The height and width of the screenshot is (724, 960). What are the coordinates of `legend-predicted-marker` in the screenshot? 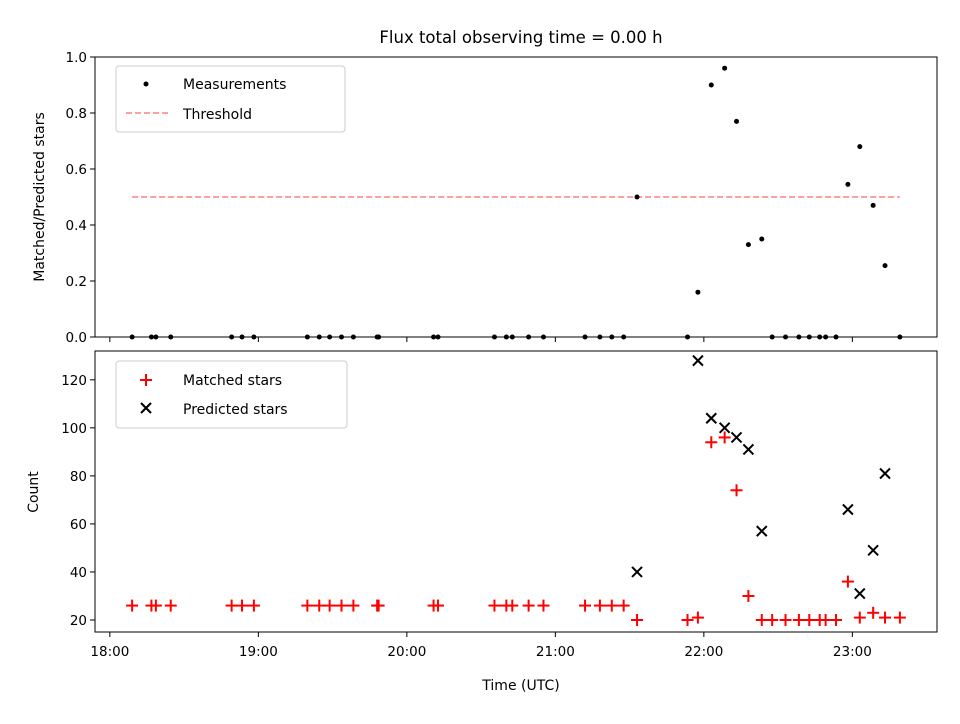 It's located at (146, 408).